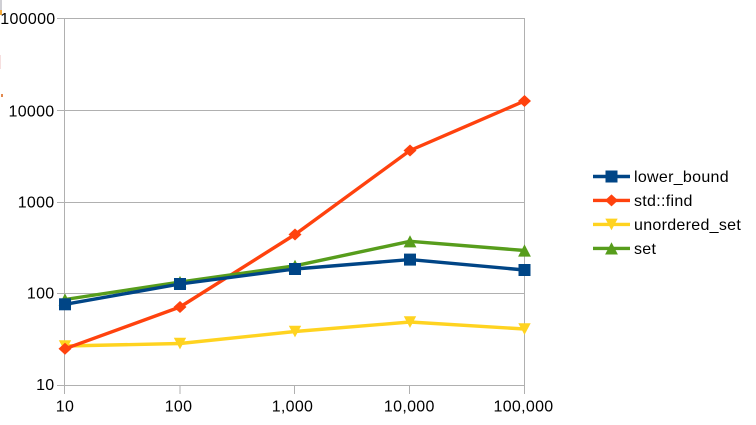 This screenshot has height=425, width=756. Describe the element at coordinates (293, 407) in the screenshot. I see `svg-text: 1,000` at that location.